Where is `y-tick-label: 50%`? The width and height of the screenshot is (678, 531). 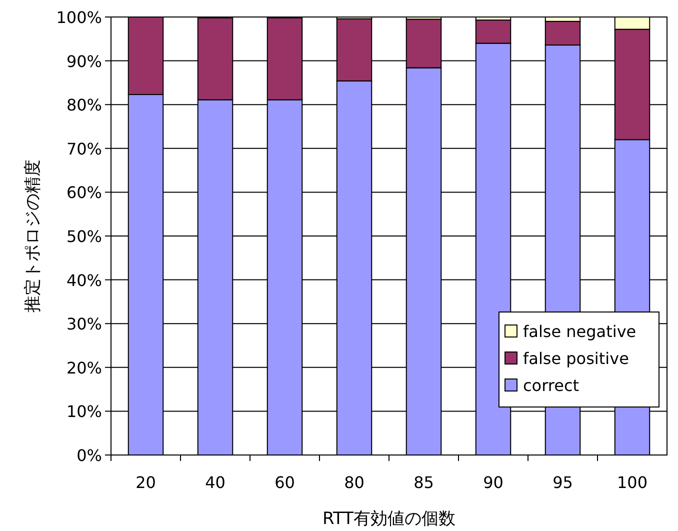 y-tick-label: 50% is located at coordinates (84, 236).